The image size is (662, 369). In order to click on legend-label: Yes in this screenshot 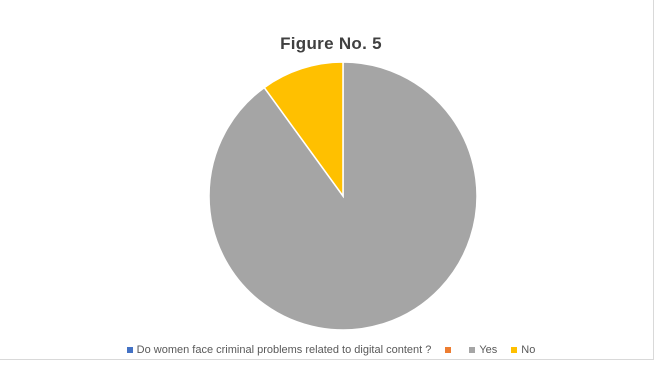, I will do `click(488, 350)`.